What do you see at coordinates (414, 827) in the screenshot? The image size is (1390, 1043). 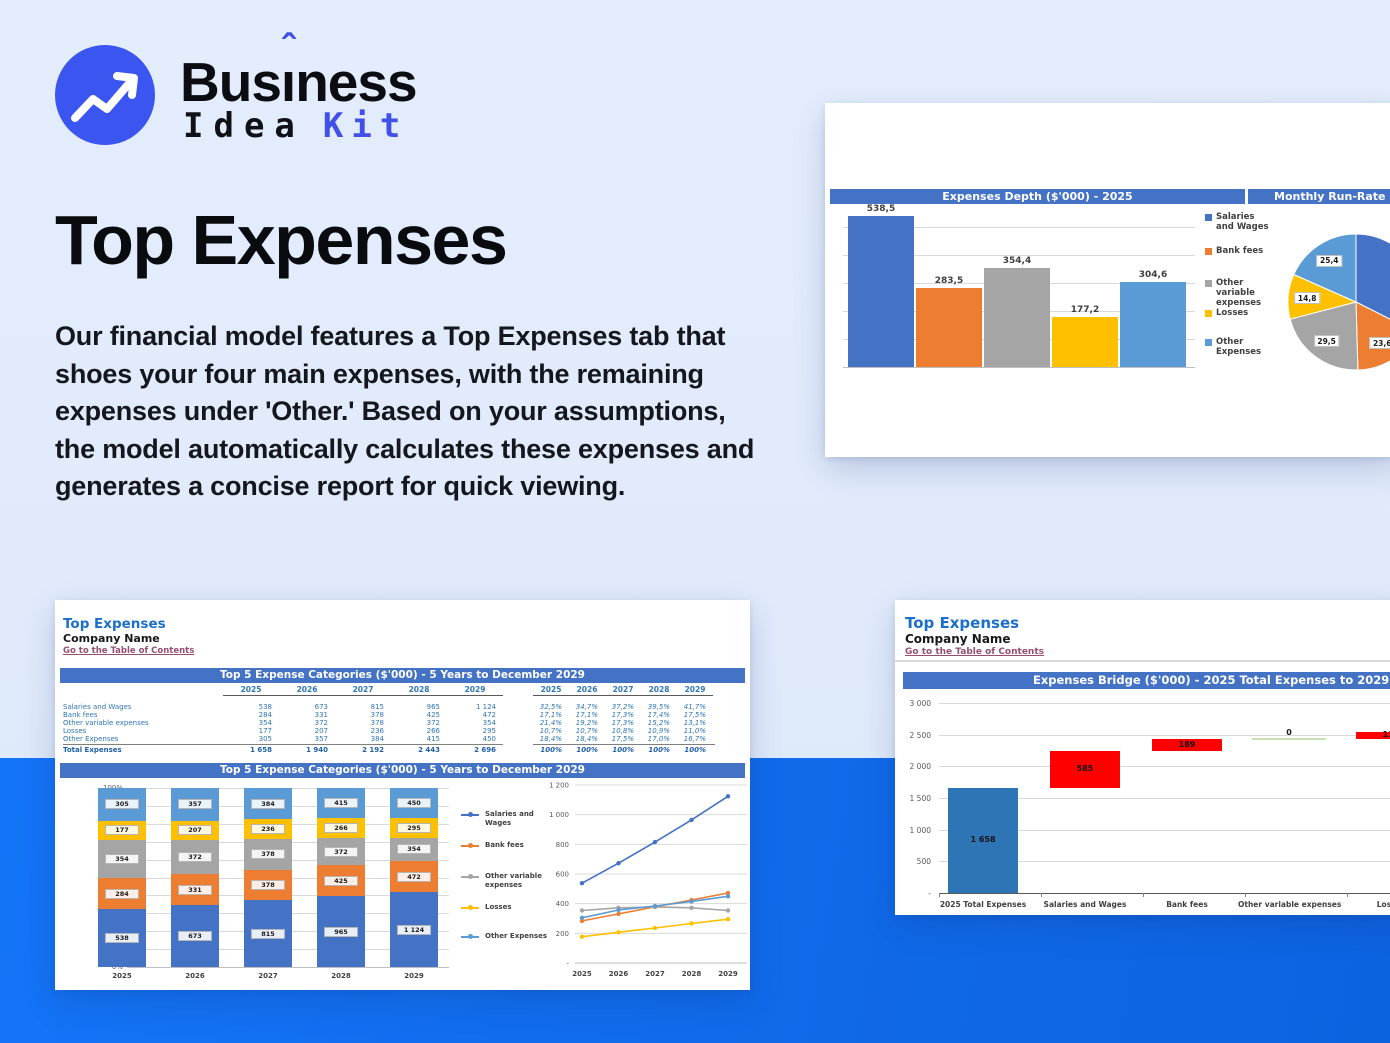 I see `segment-value-label: 295` at bounding box center [414, 827].